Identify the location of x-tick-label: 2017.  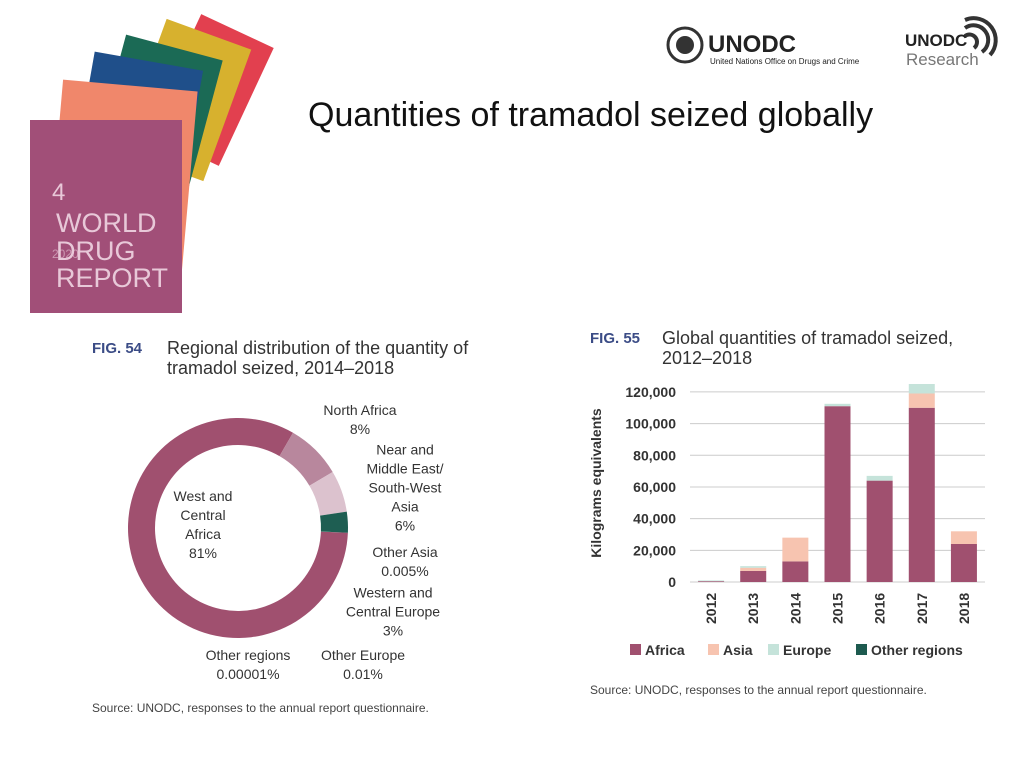
(922, 608).